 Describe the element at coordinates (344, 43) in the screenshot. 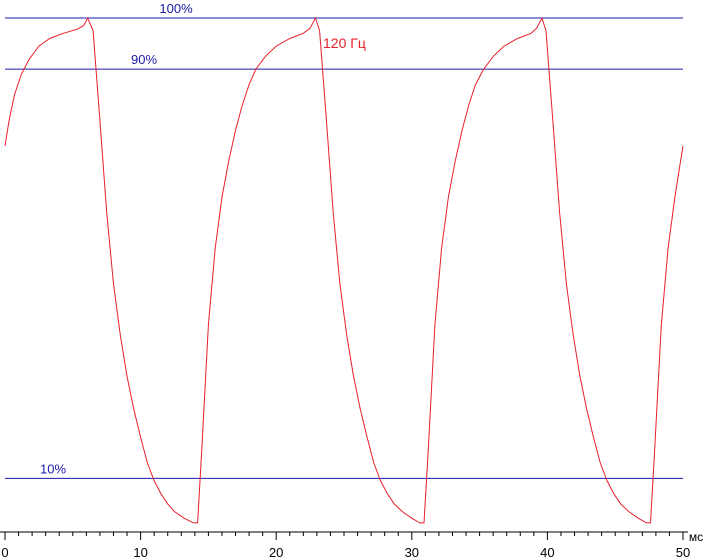

I see `series-label-120hz: 120 Гц` at that location.